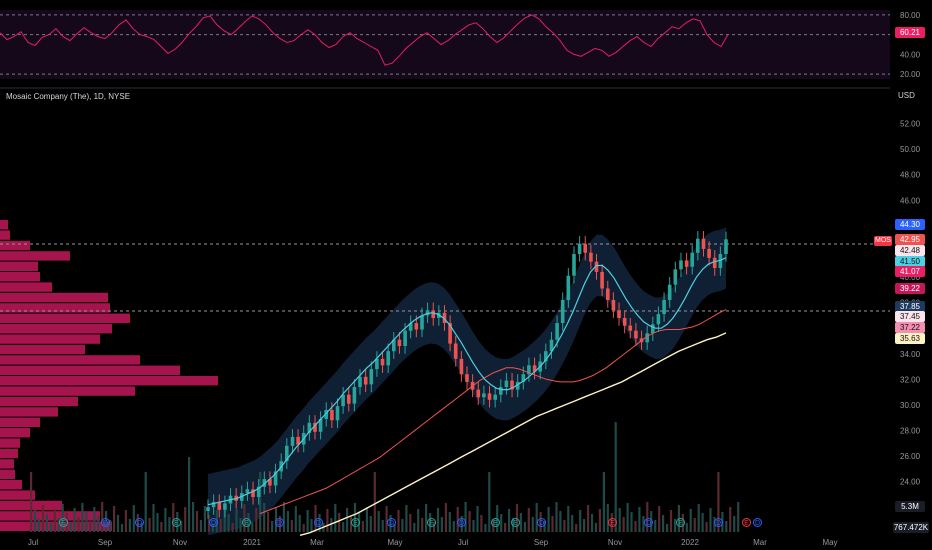 Image resolution: width=932 pixels, height=550 pixels. What do you see at coordinates (910, 338) in the screenshot?
I see `price-tag-ema-slow: 35.63` at bounding box center [910, 338].